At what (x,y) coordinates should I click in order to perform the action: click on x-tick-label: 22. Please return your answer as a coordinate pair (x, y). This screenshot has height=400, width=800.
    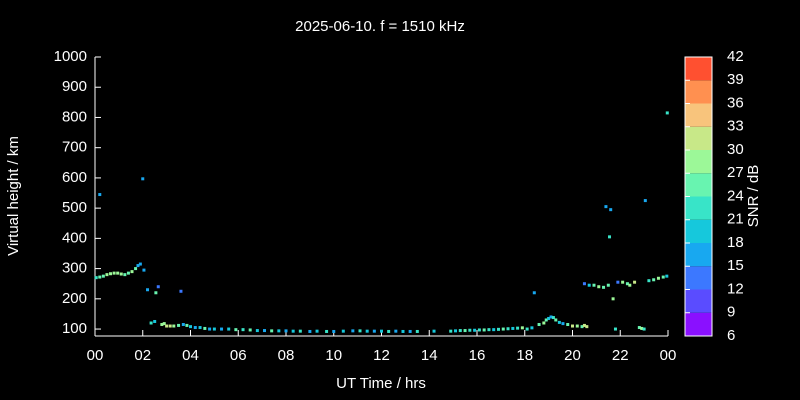
    Looking at the image, I should click on (620, 355).